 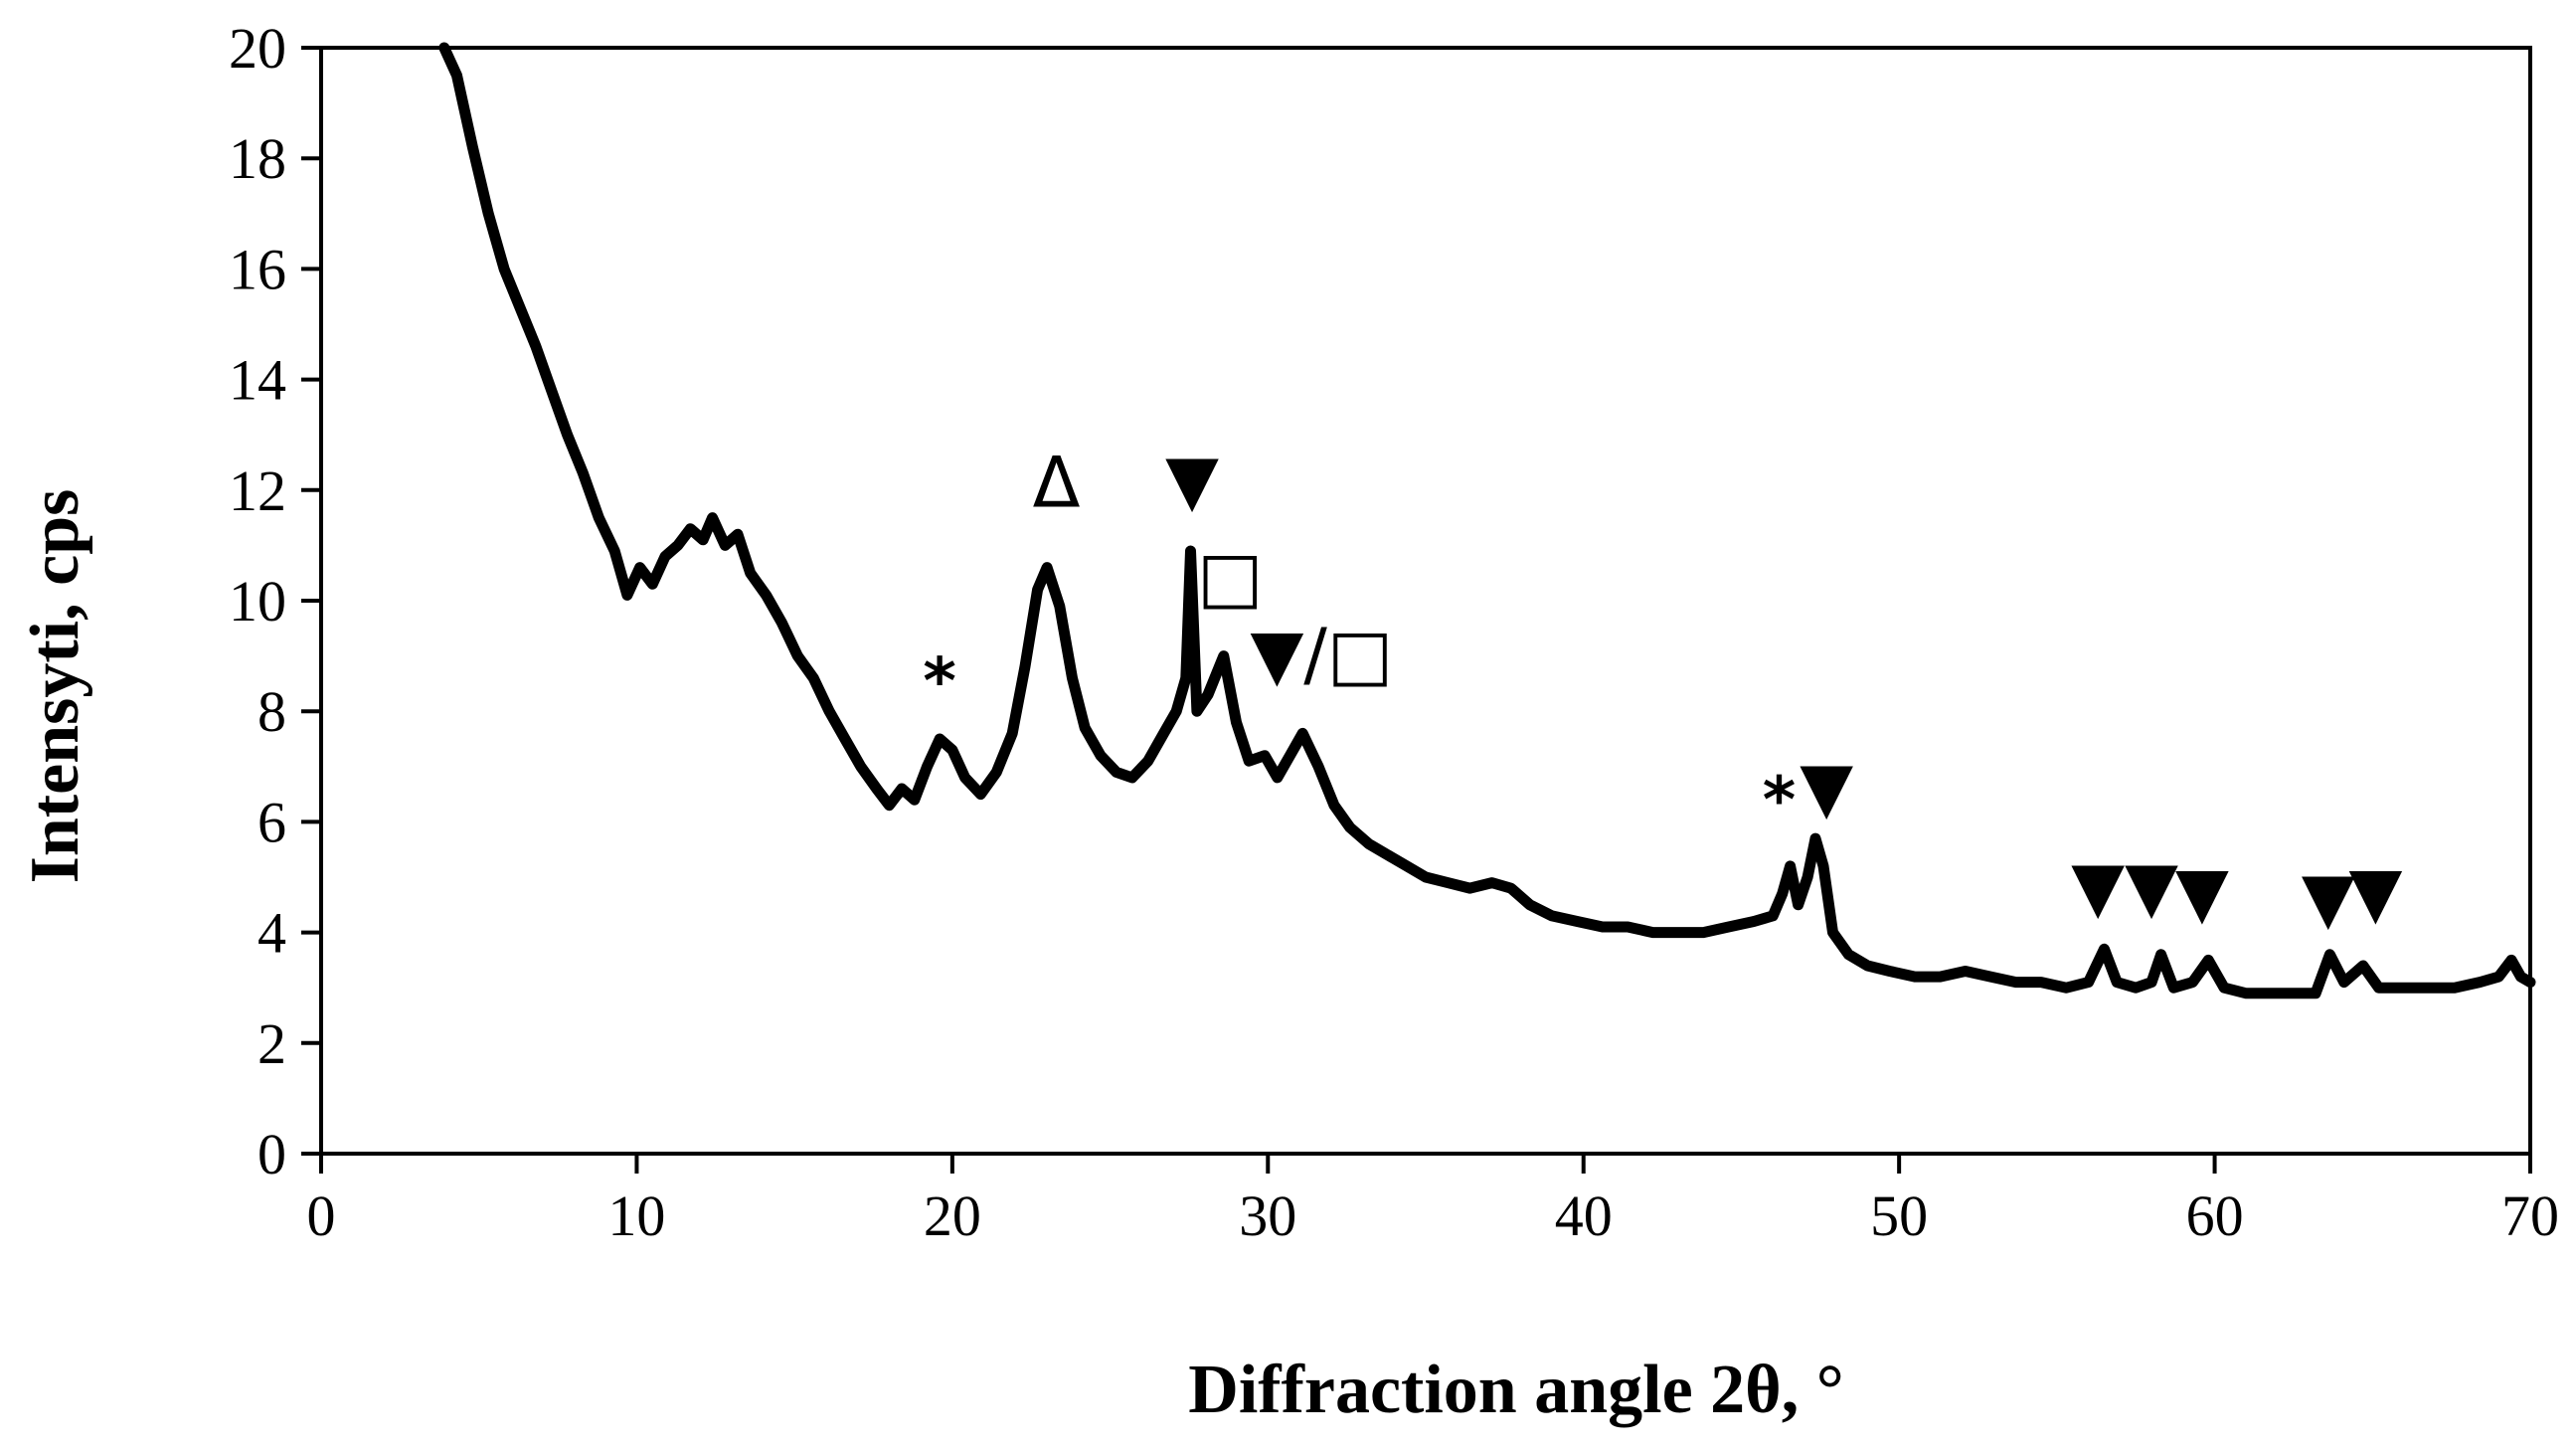 I want to click on y-tick-label: 18, so click(x=257, y=159).